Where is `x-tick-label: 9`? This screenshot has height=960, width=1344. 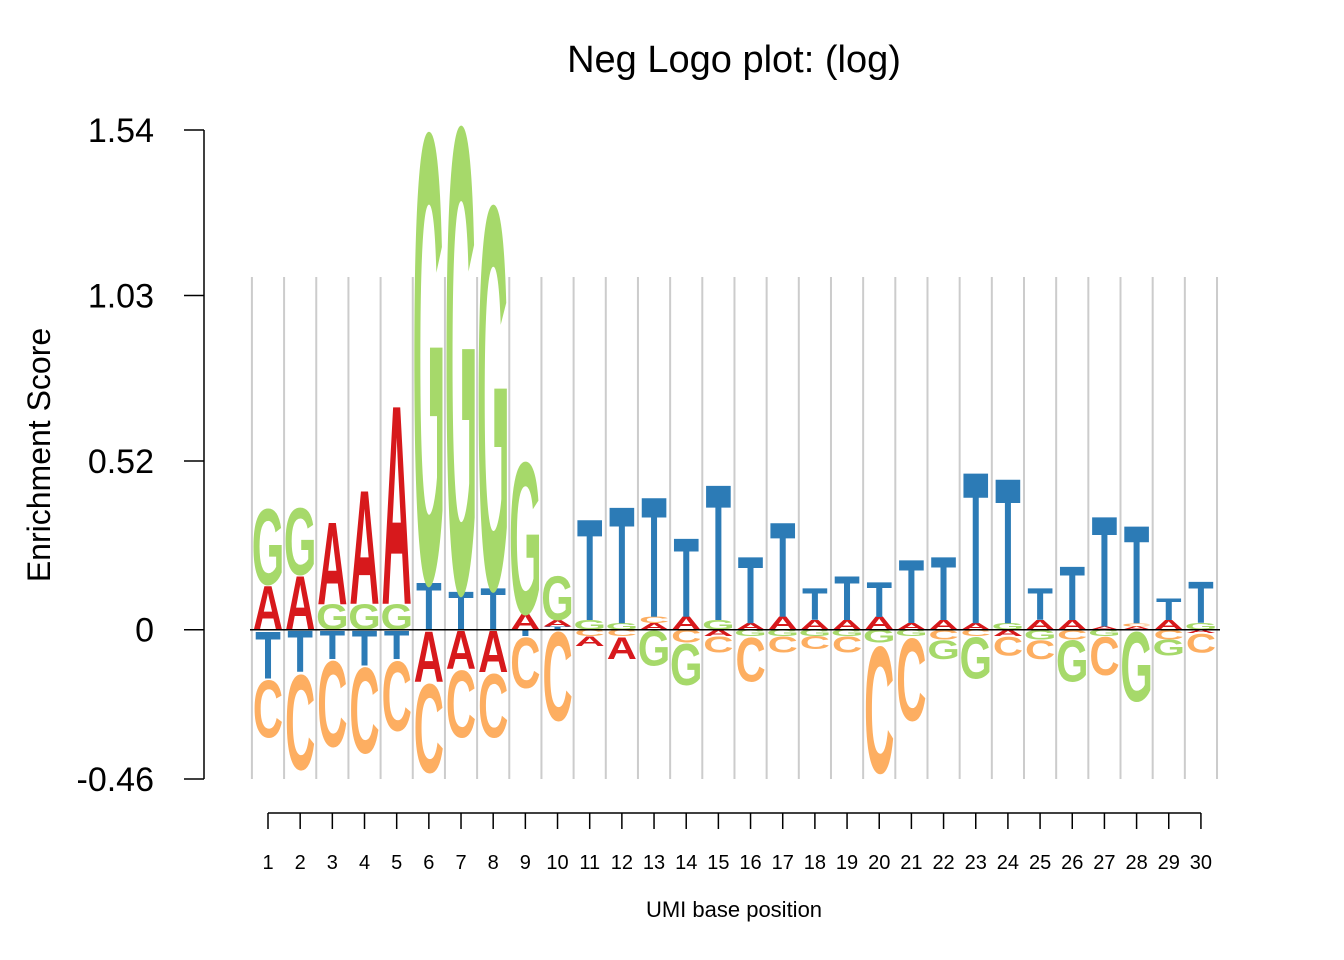
x-tick-label: 9 is located at coordinates (525, 863).